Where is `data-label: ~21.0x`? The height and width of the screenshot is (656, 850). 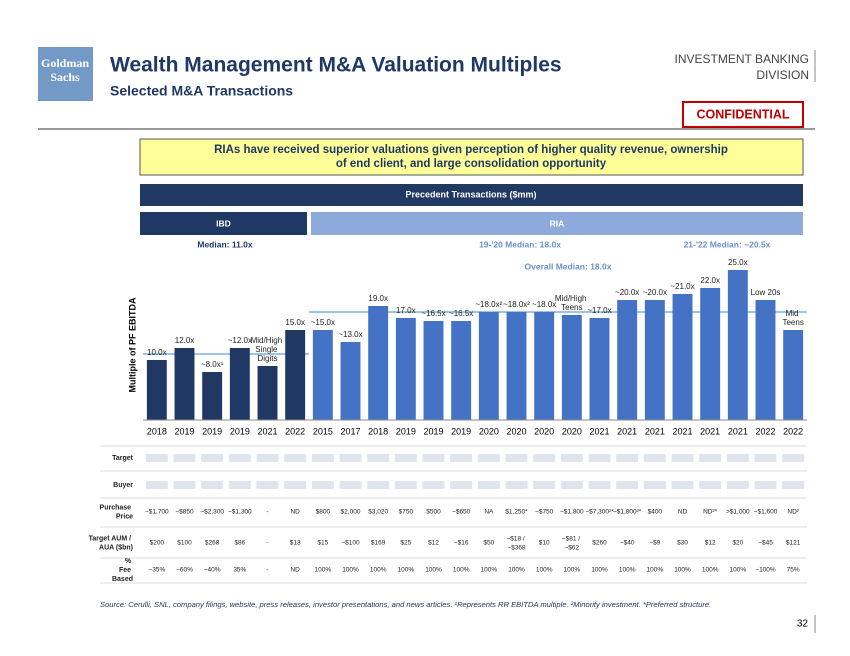
data-label: ~21.0x is located at coordinates (682, 286).